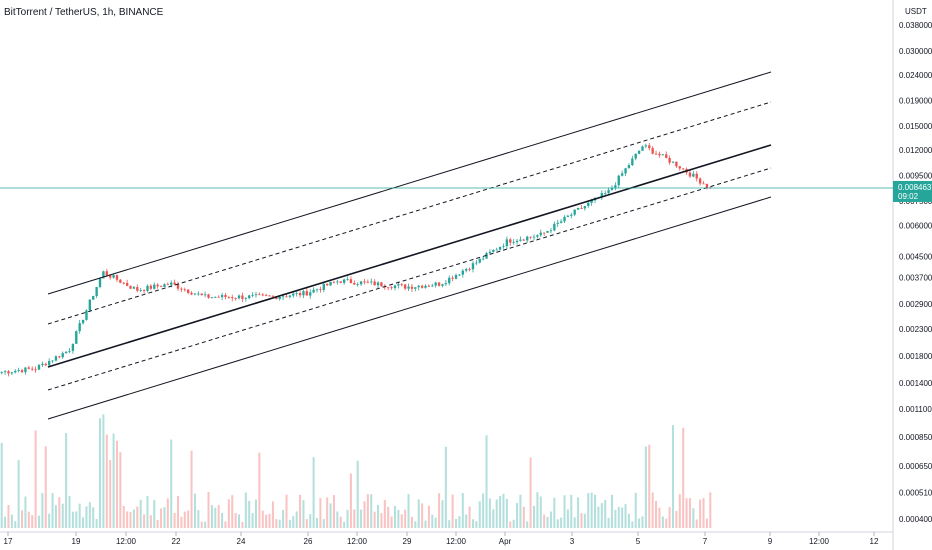 This screenshot has width=932, height=550. I want to click on time-tick-label: 17, so click(8, 541).